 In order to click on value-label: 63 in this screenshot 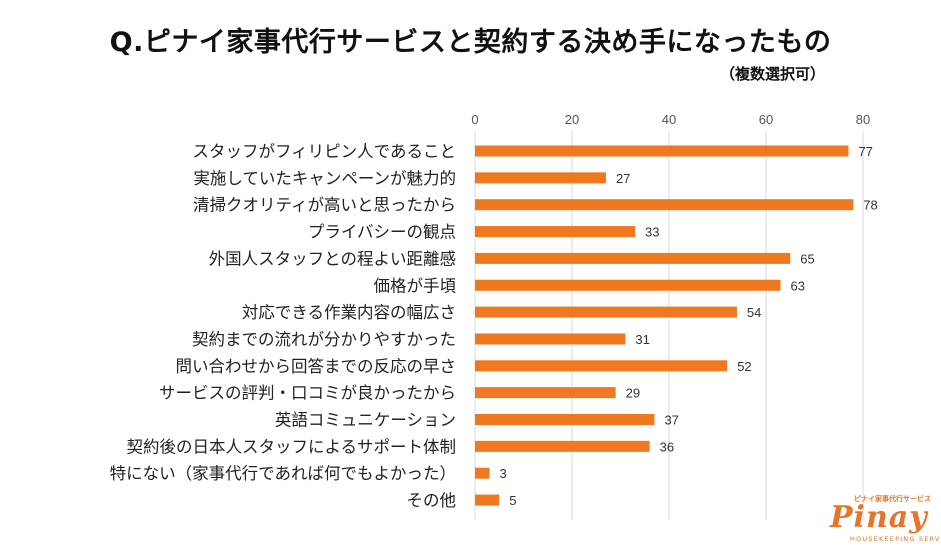, I will do `click(798, 285)`.